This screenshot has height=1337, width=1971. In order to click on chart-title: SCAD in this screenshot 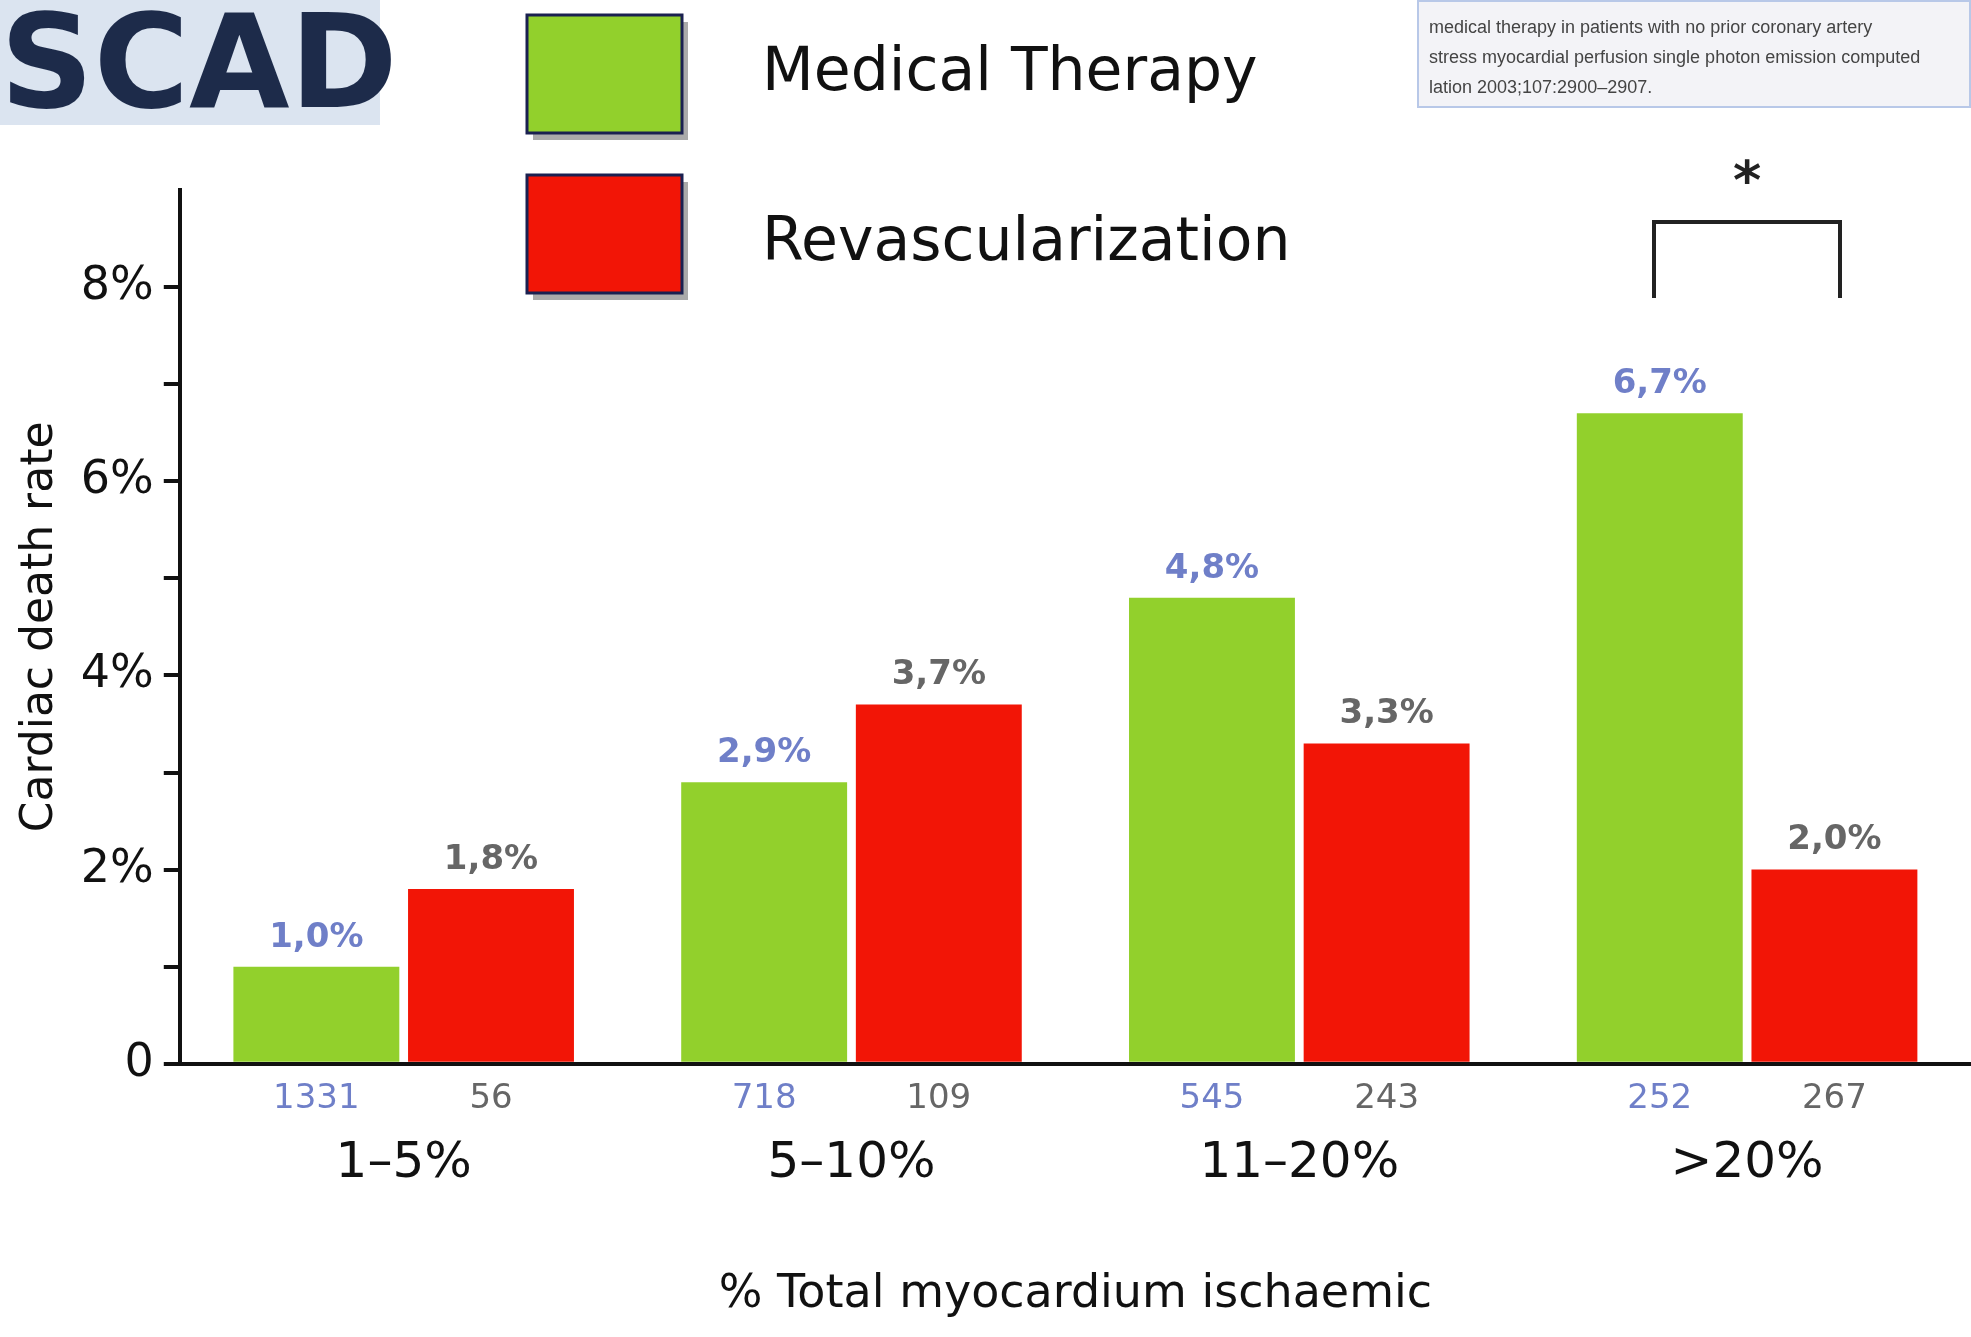, I will do `click(199, 69)`.